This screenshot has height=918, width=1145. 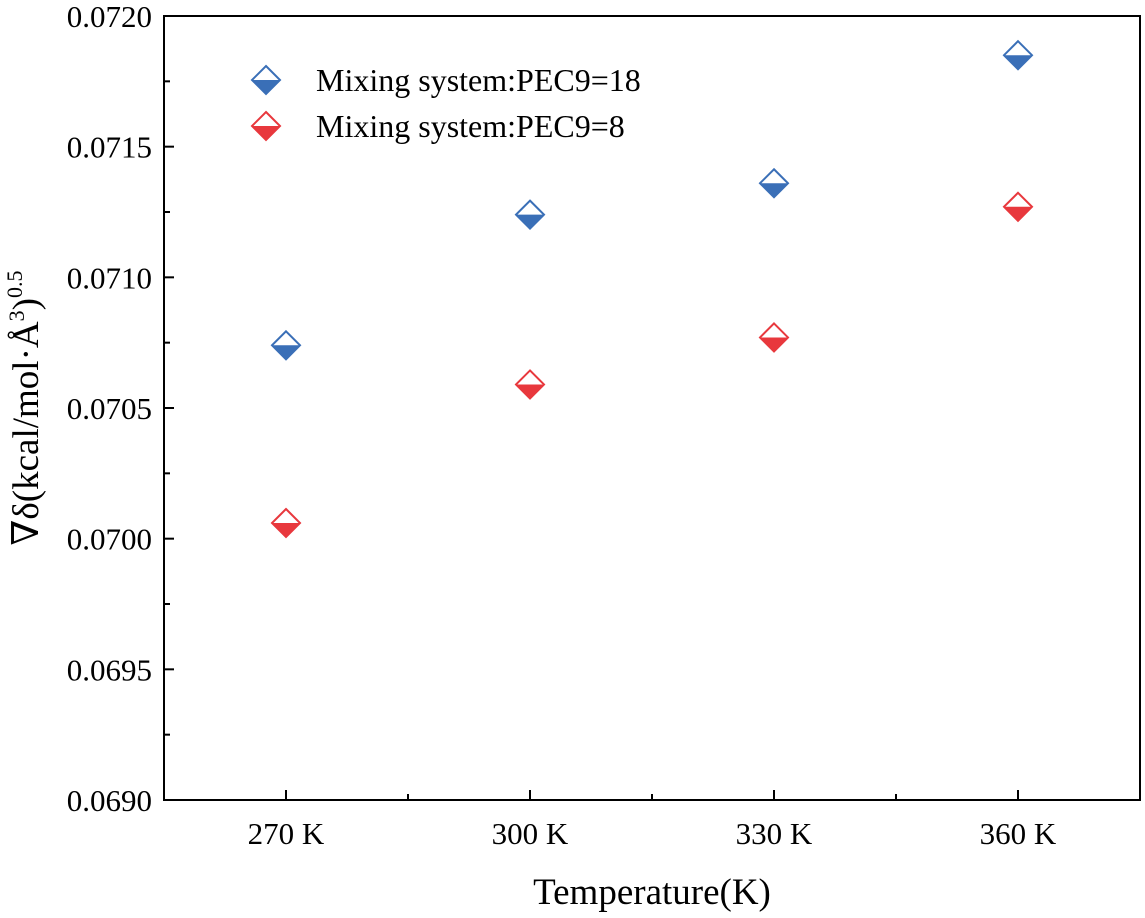 I want to click on y-tick-label: 0.0690, so click(x=109, y=800).